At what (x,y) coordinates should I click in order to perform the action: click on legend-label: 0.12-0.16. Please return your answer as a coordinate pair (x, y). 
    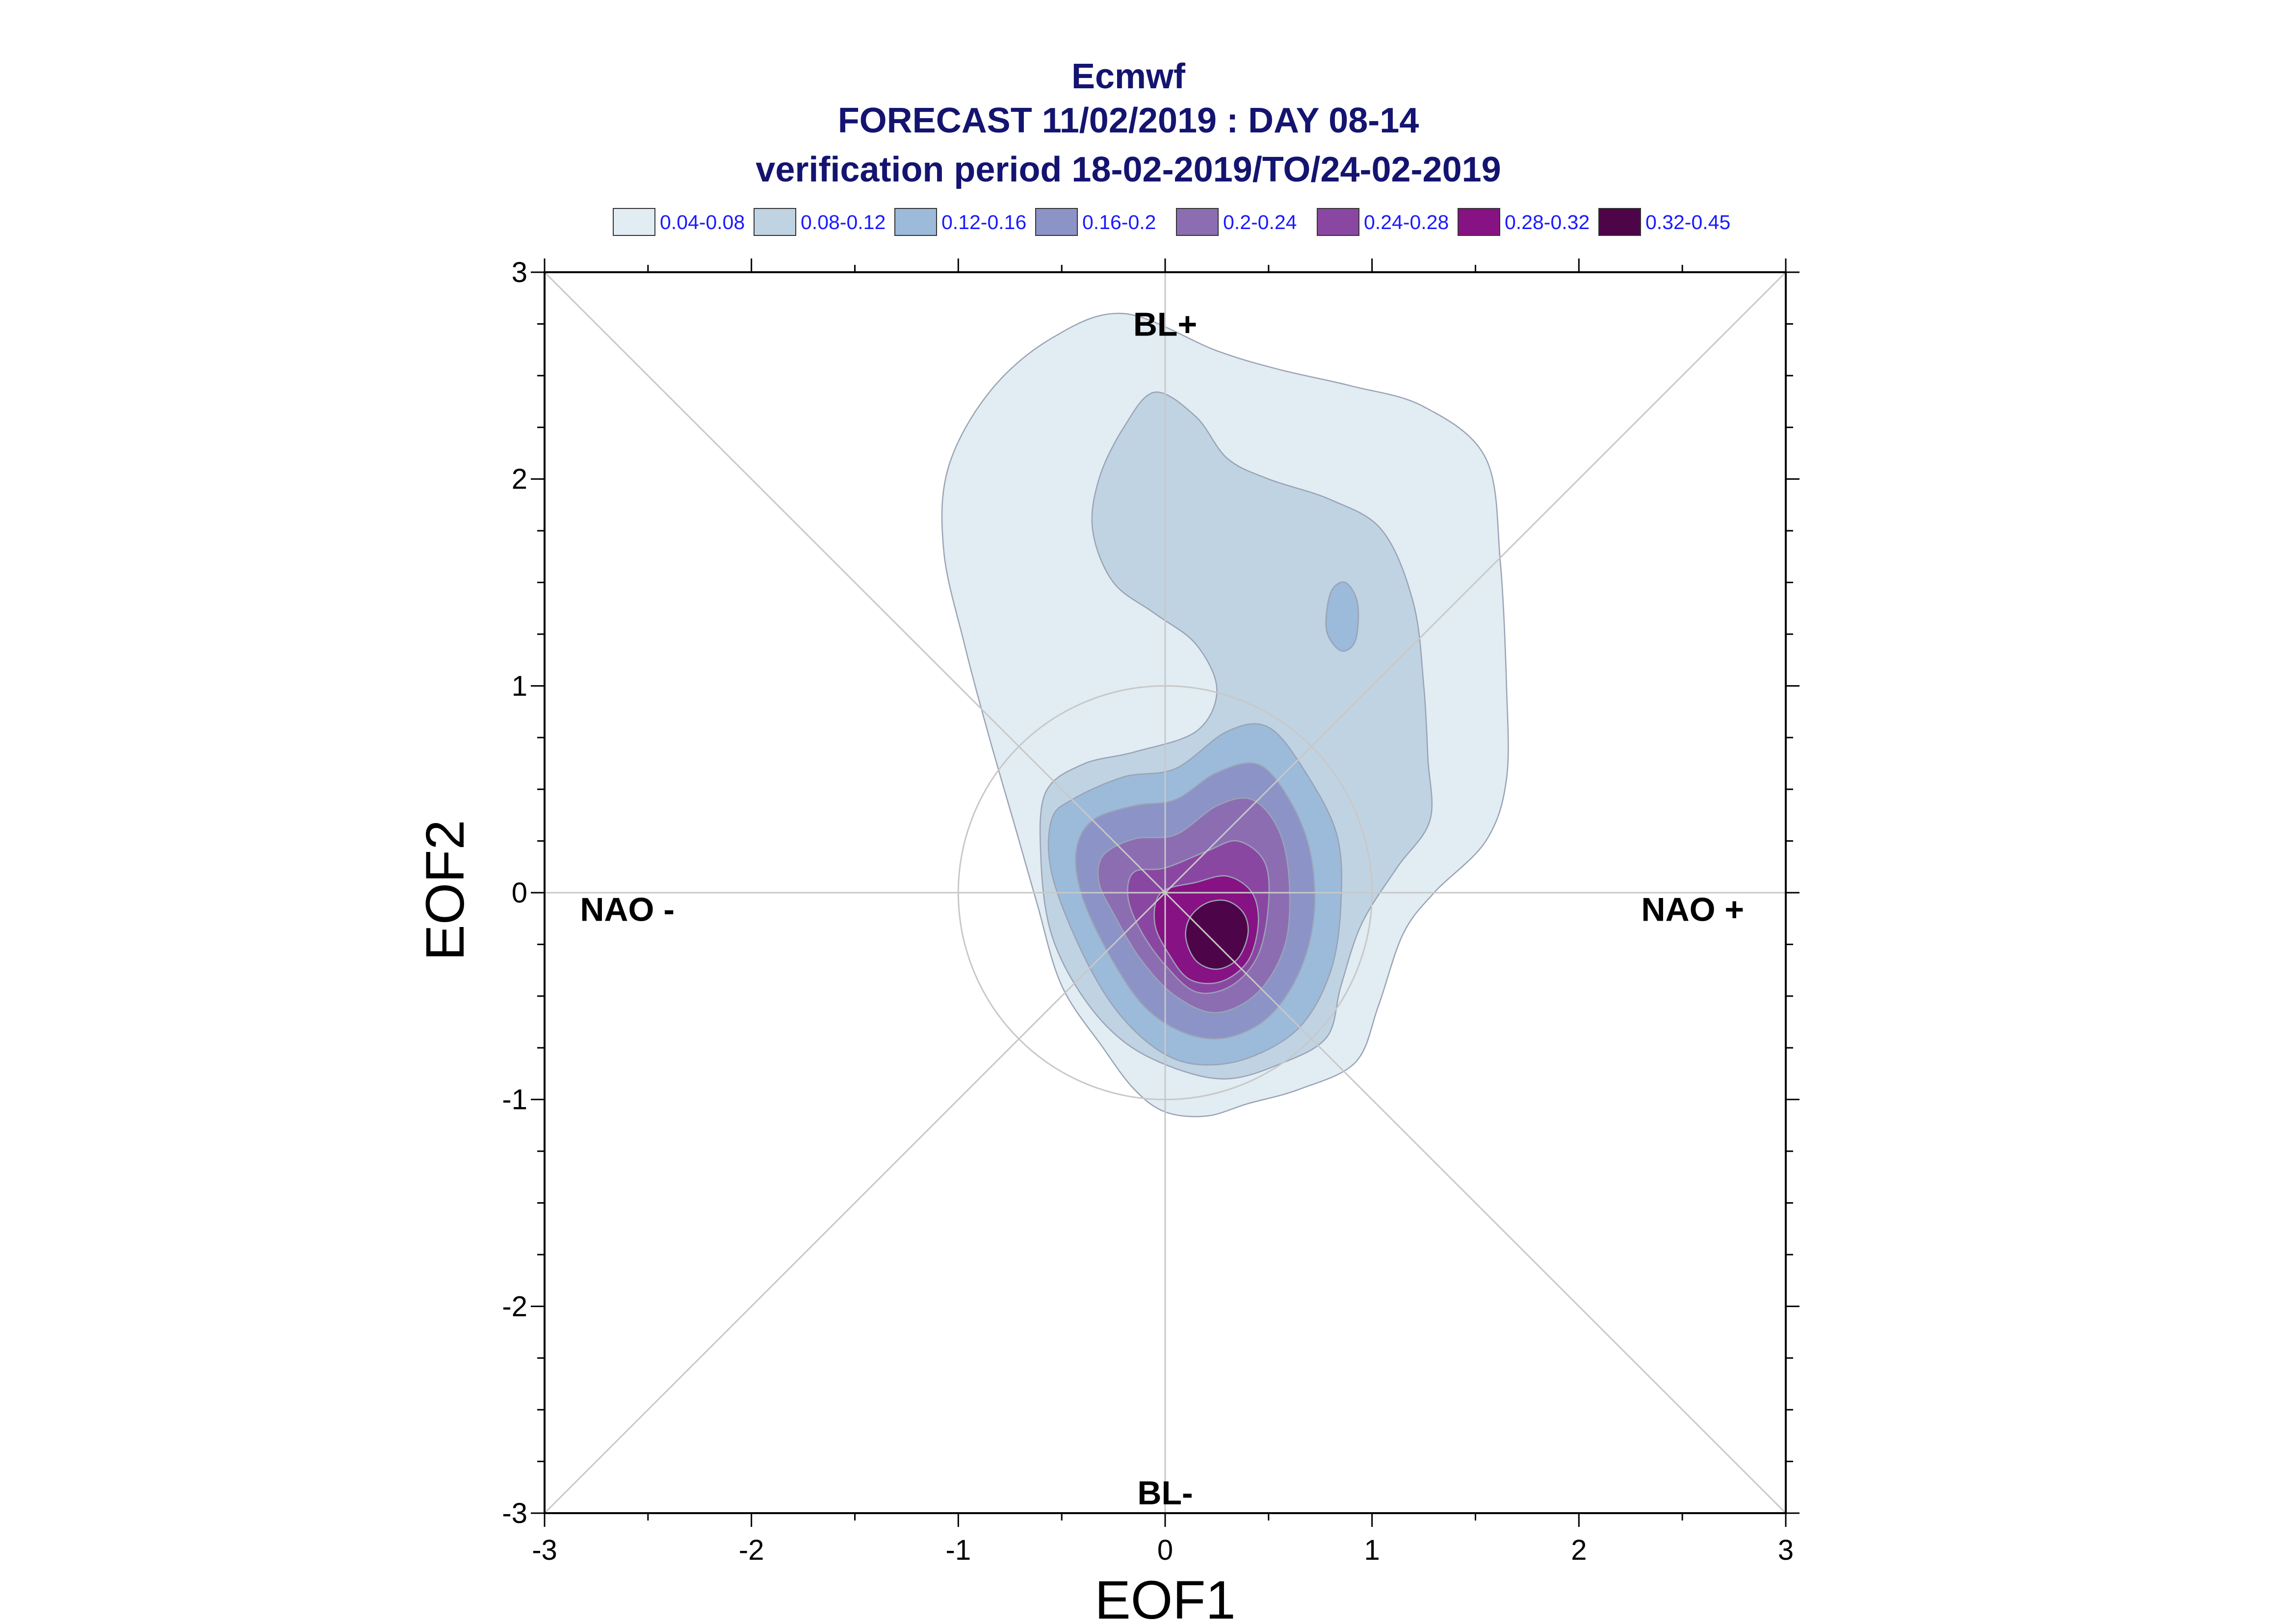
    Looking at the image, I should click on (984, 222).